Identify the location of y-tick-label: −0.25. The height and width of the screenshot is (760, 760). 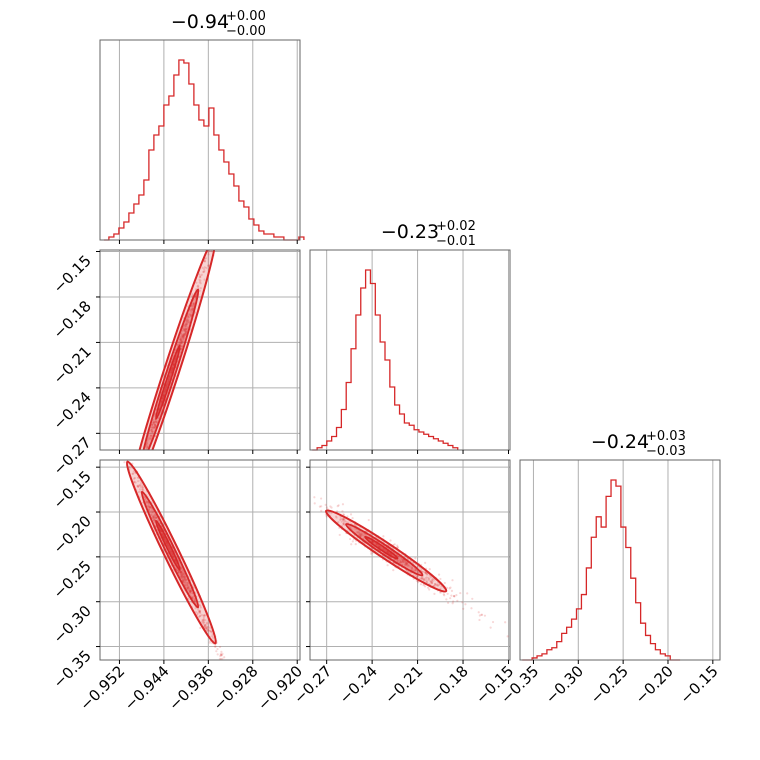
(72, 579).